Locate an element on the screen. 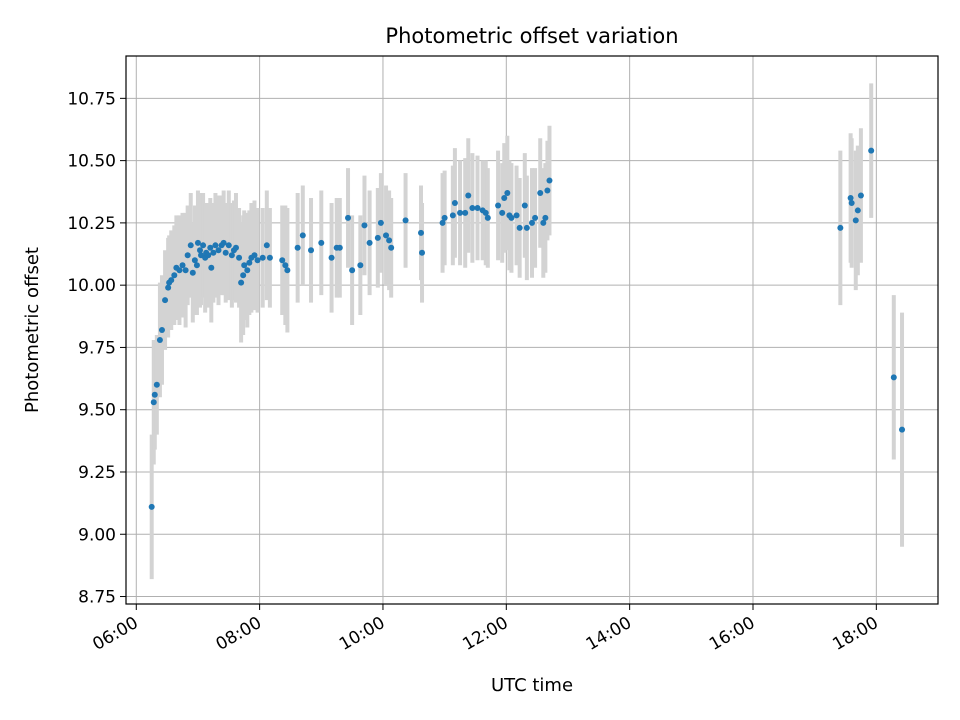 This screenshot has width=960, height=720. y-tick-label: 9.50 is located at coordinates (97, 411).